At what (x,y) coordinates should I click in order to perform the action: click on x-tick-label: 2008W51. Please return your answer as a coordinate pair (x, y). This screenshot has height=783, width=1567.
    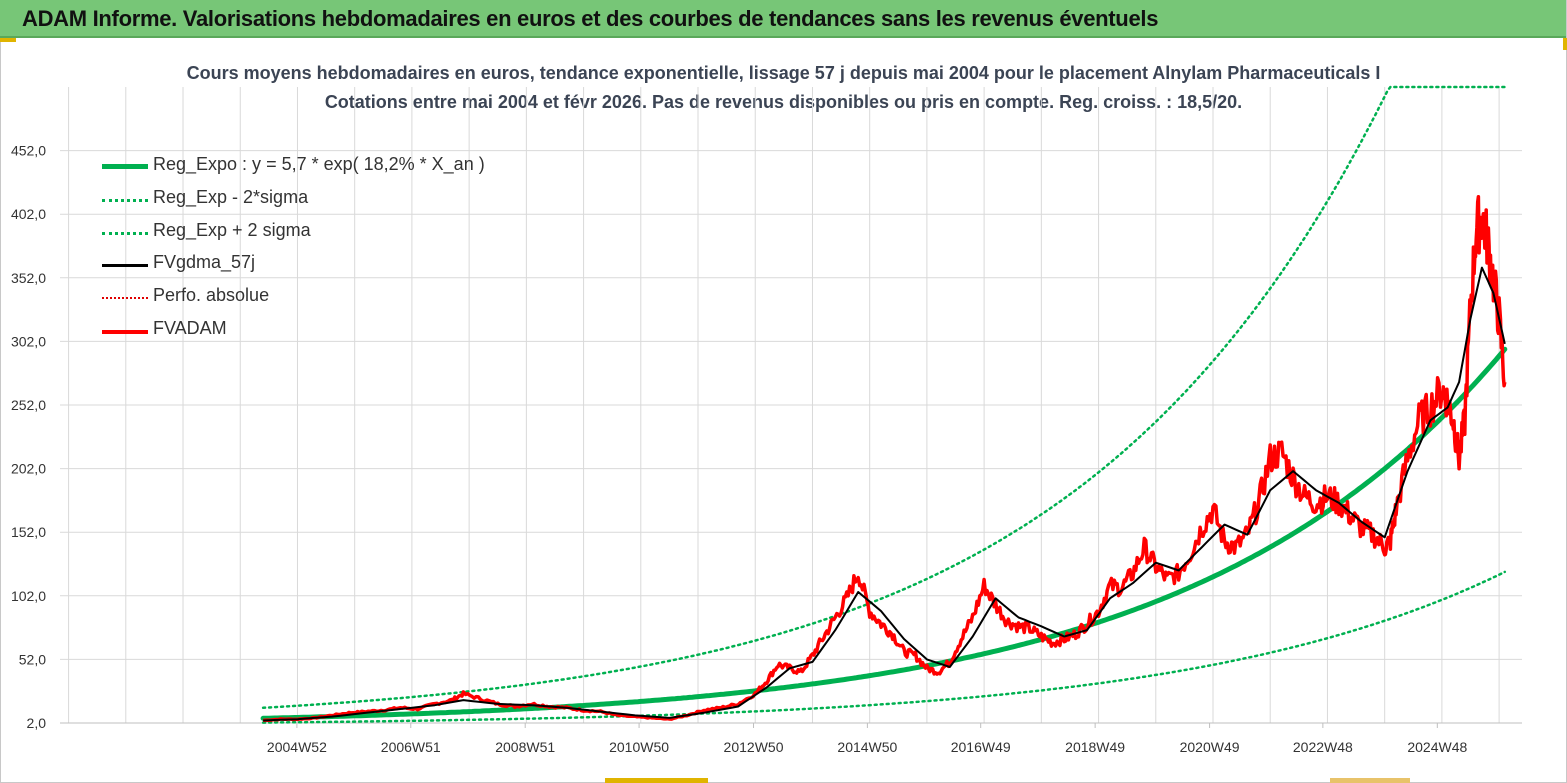
    Looking at the image, I should click on (525, 747).